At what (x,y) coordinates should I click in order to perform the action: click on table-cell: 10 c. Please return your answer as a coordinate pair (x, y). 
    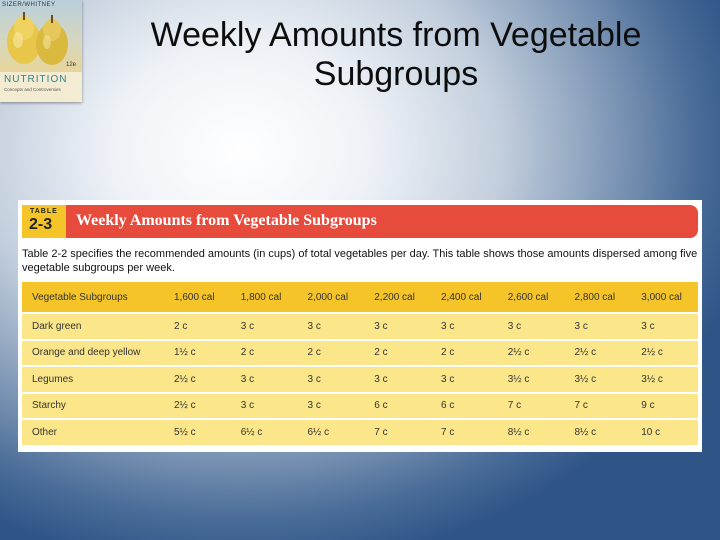
    Looking at the image, I should click on (664, 433).